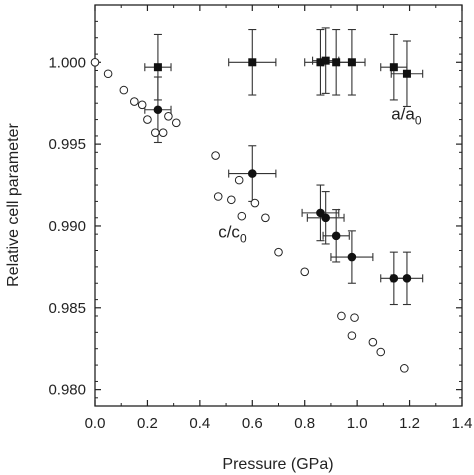 Image resolution: width=474 pixels, height=475 pixels. Describe the element at coordinates (67, 62) in the screenshot. I see `y-tick-label: 1.000` at that location.